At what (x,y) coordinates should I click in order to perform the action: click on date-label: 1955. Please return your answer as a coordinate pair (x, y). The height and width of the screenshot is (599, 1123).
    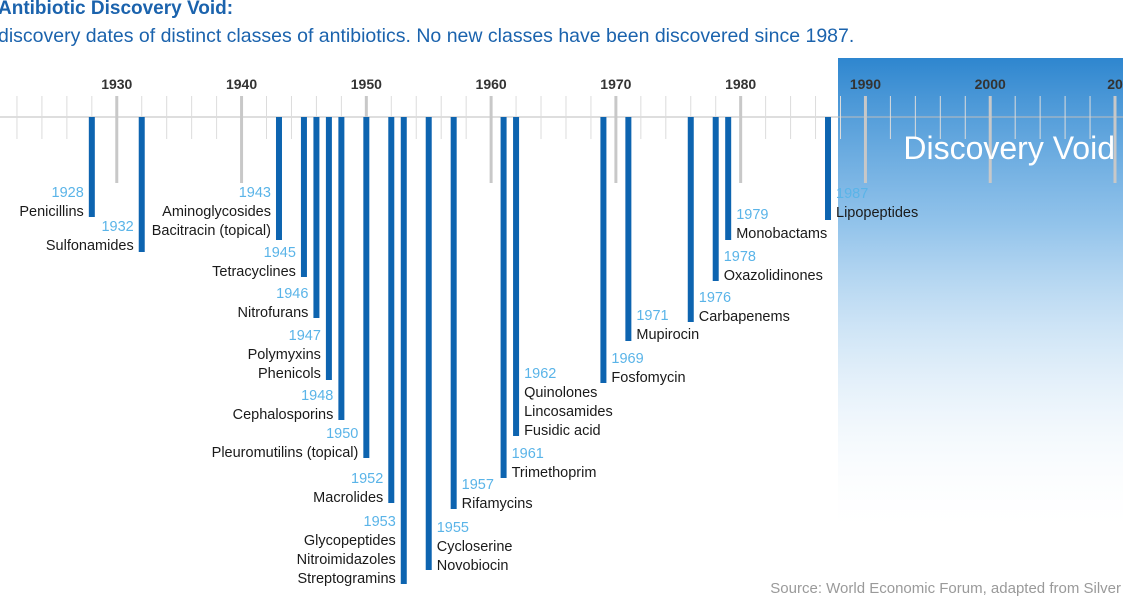
    Looking at the image, I should click on (453, 528).